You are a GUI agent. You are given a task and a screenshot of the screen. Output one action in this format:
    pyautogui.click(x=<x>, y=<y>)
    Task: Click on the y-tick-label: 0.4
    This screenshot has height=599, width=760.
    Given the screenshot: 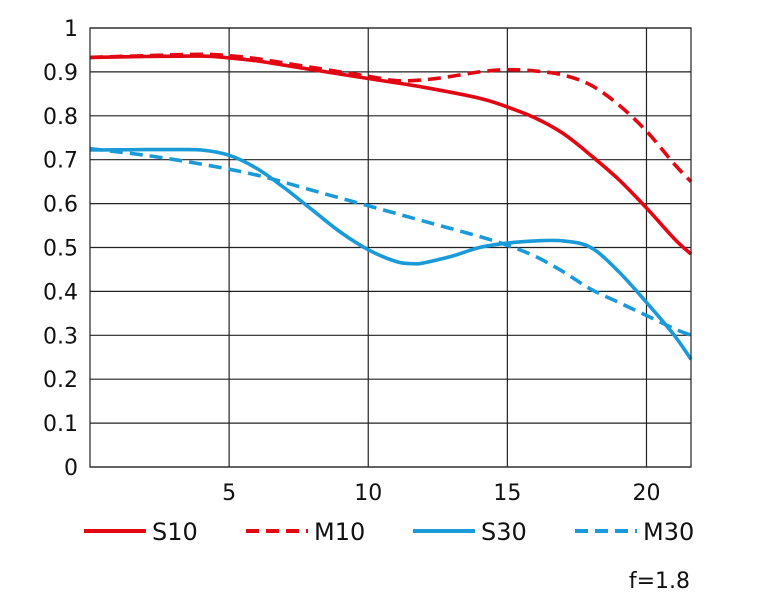 What is the action you would take?
    pyautogui.click(x=60, y=292)
    